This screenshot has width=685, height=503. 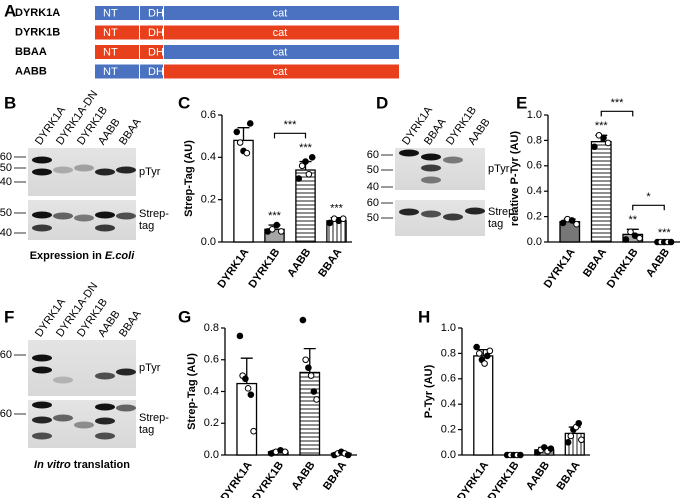 What do you see at coordinates (515, 178) in the screenshot?
I see `y-axis-label: relative P-Tyr (AU)` at bounding box center [515, 178].